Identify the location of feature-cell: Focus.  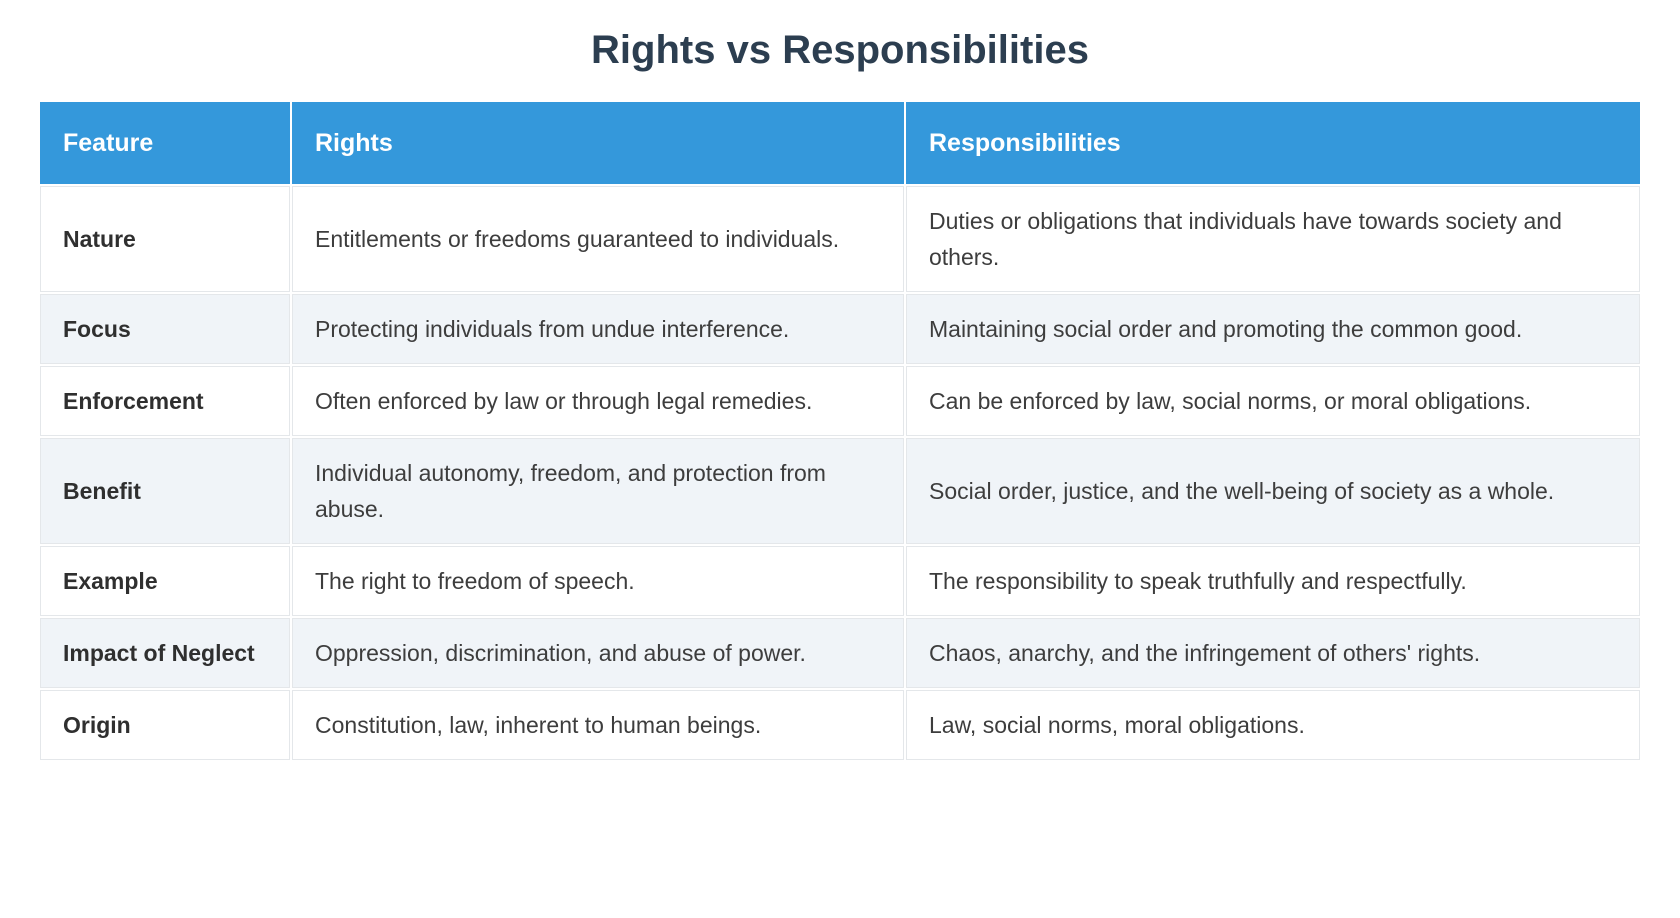
(165, 329).